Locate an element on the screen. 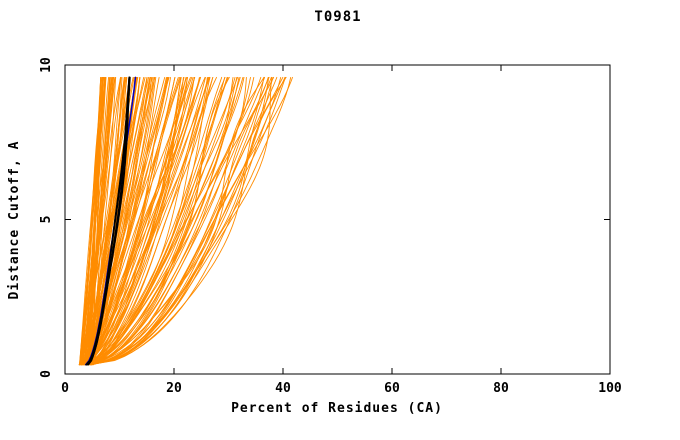  x-tick-label: 60 is located at coordinates (392, 388).